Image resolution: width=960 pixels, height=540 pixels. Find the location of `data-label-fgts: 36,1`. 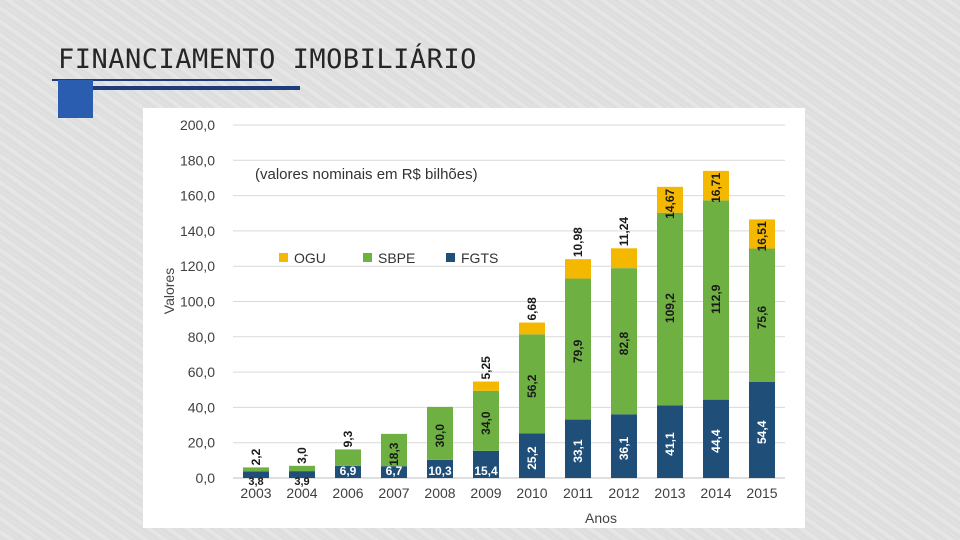

data-label-fgts: 36,1 is located at coordinates (624, 448).